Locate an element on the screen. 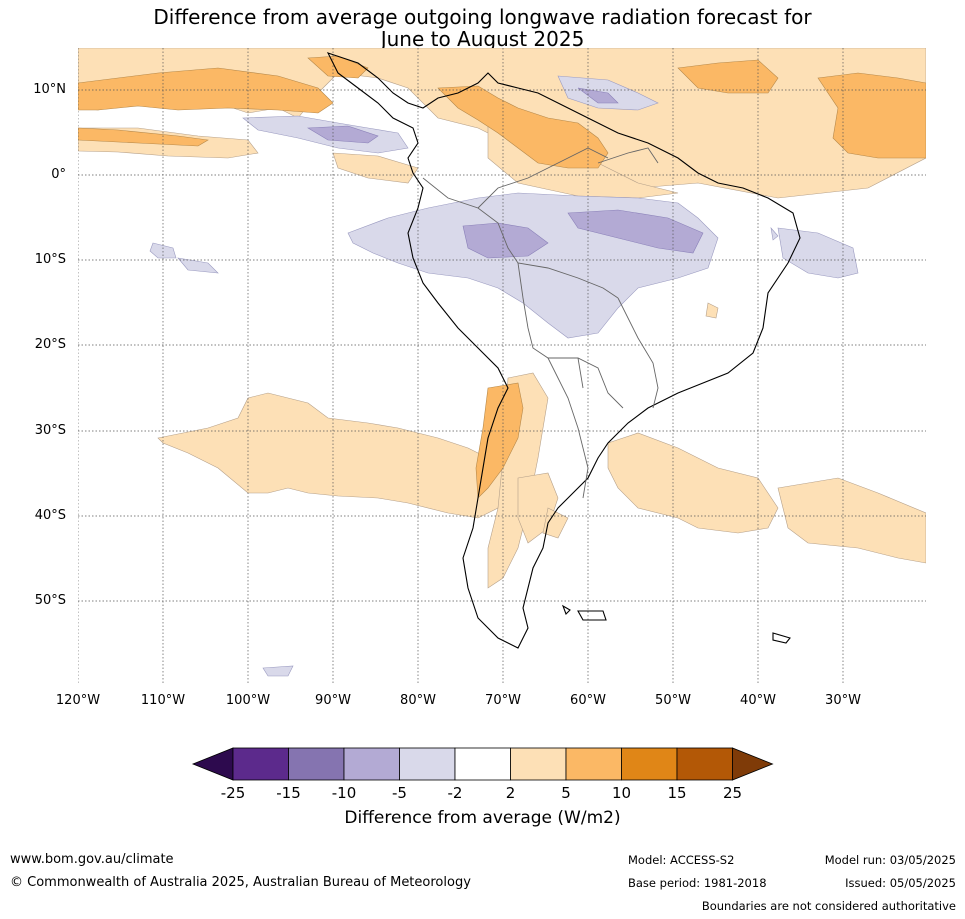 The width and height of the screenshot is (965, 919). colorbar-tick-label: 10 is located at coordinates (621, 793).